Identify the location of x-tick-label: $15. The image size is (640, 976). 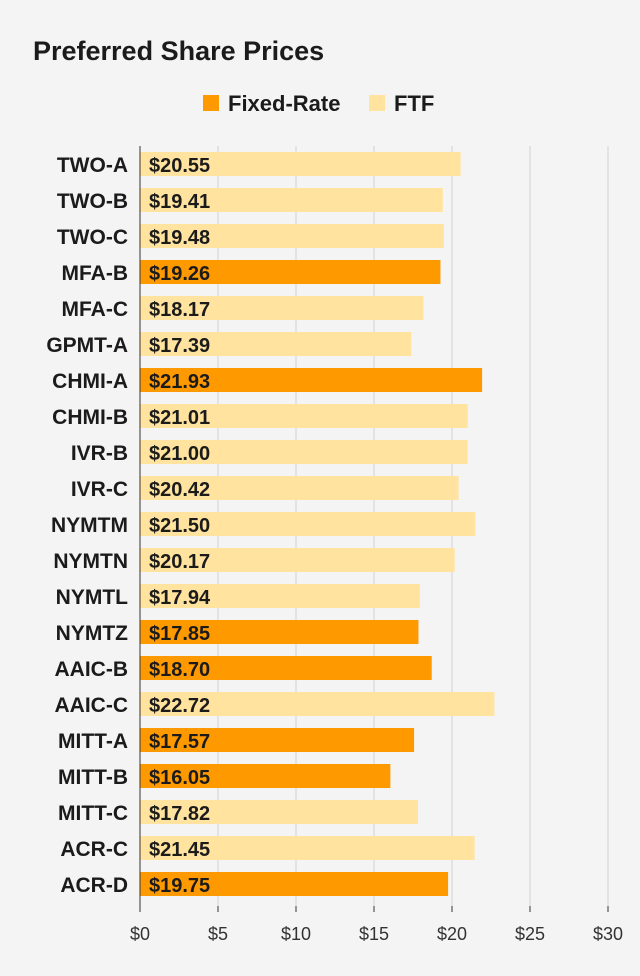
(374, 934).